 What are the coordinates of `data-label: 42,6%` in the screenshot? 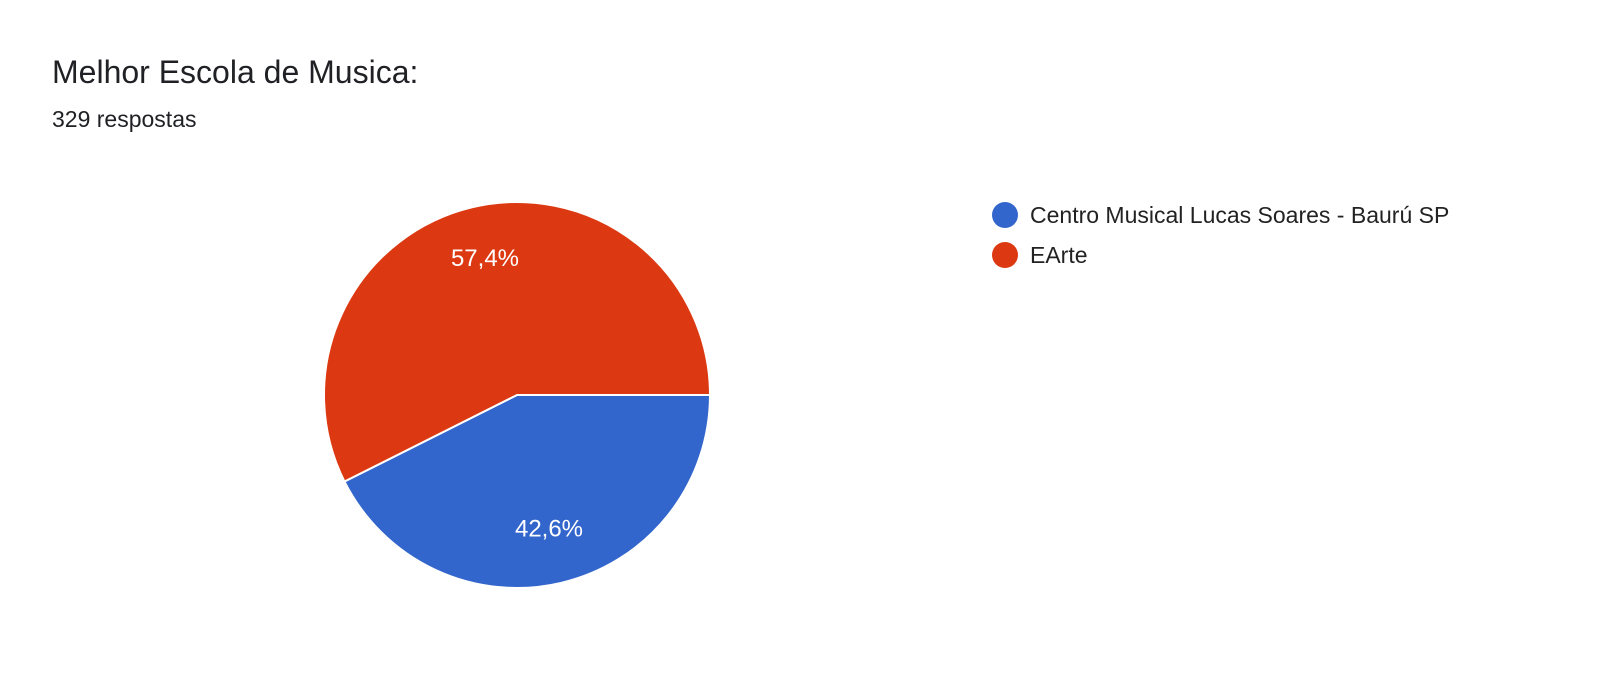 It's located at (549, 529).